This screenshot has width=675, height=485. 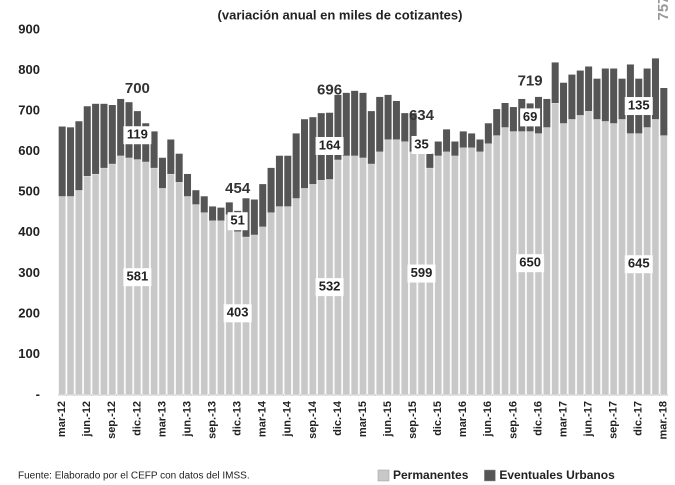 What do you see at coordinates (162, 419) in the screenshot?
I see `x-tick-label: mar-13` at bounding box center [162, 419].